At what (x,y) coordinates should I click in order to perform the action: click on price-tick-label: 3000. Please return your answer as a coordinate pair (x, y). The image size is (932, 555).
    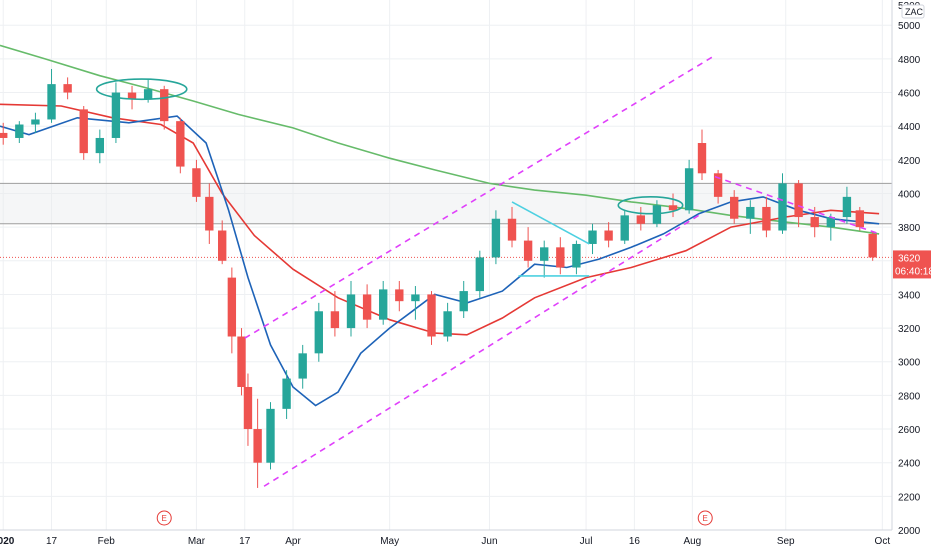
    Looking at the image, I should click on (909, 363).